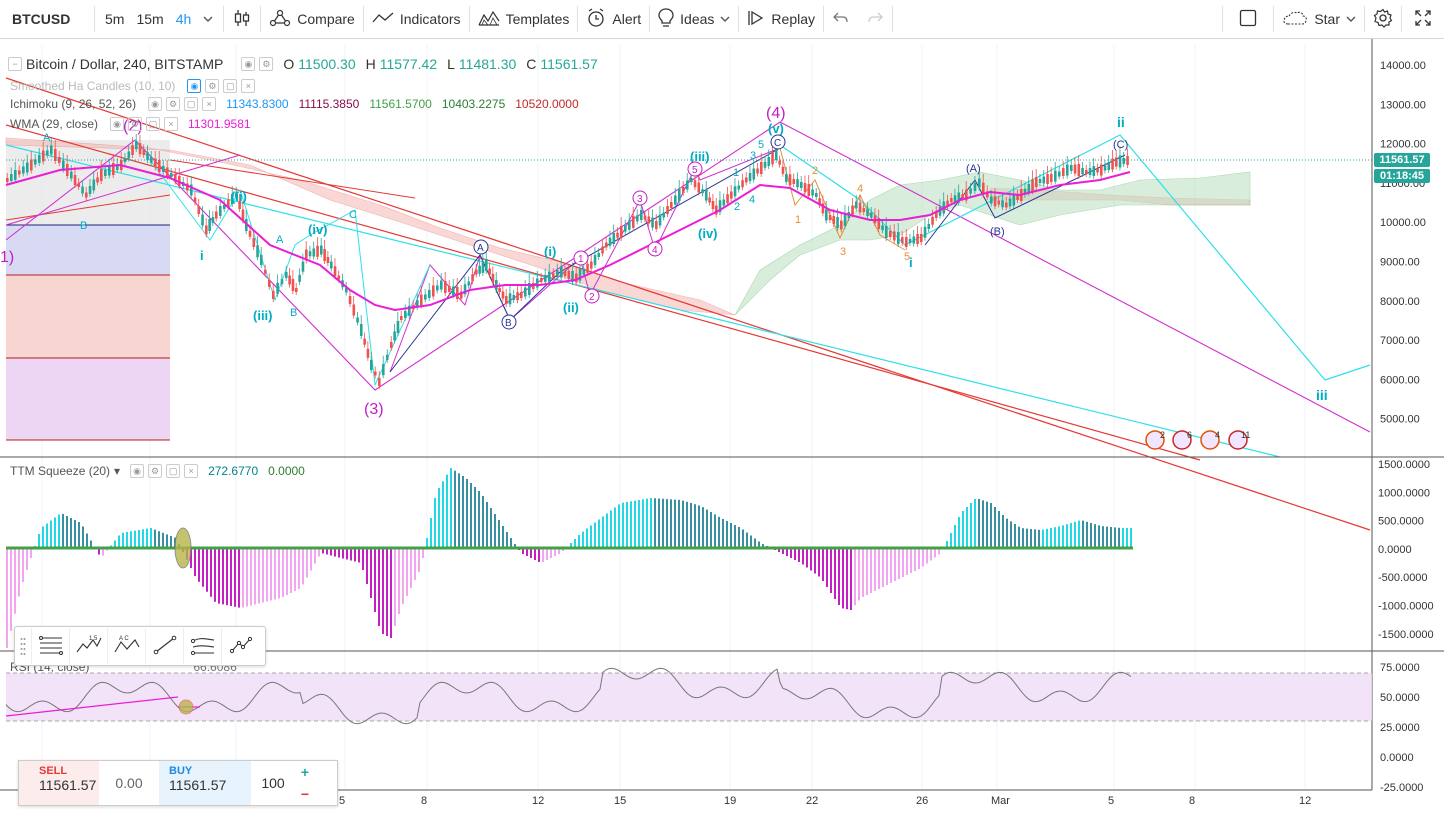 This screenshot has height=815, width=1444. I want to click on chevron-down-icon, so click(208, 19).